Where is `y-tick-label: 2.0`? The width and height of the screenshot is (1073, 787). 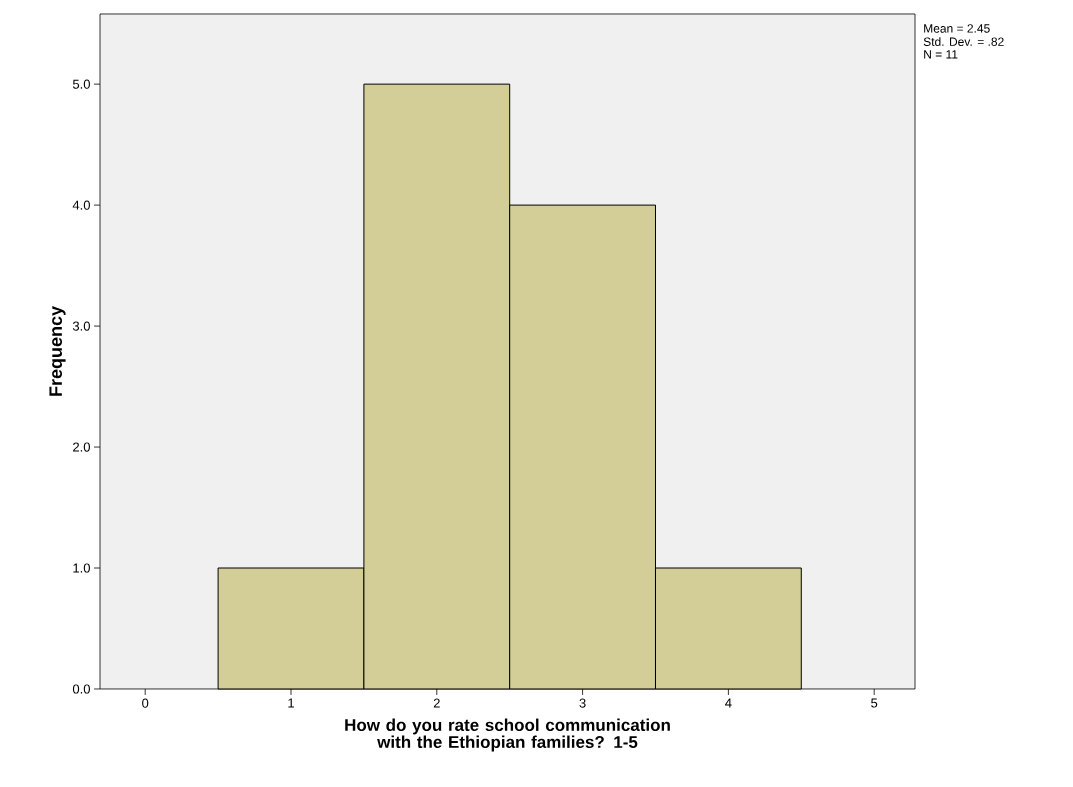 y-tick-label: 2.0 is located at coordinates (81, 447).